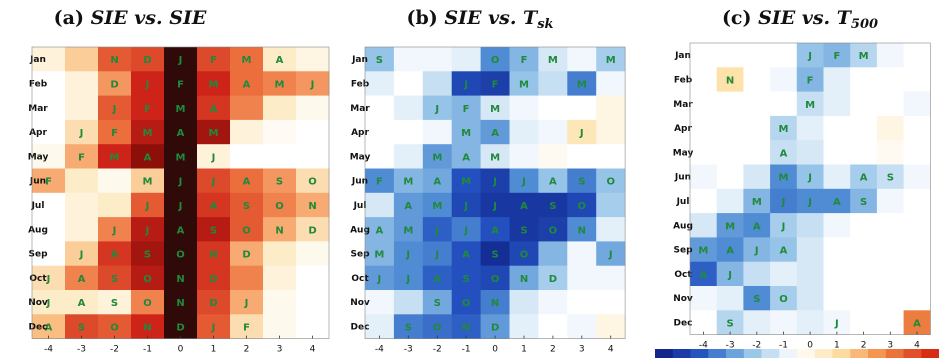 This screenshot has height=360, width=939. What do you see at coordinates (495, 350) in the screenshot?
I see `x-tick-label: 0` at bounding box center [495, 350].